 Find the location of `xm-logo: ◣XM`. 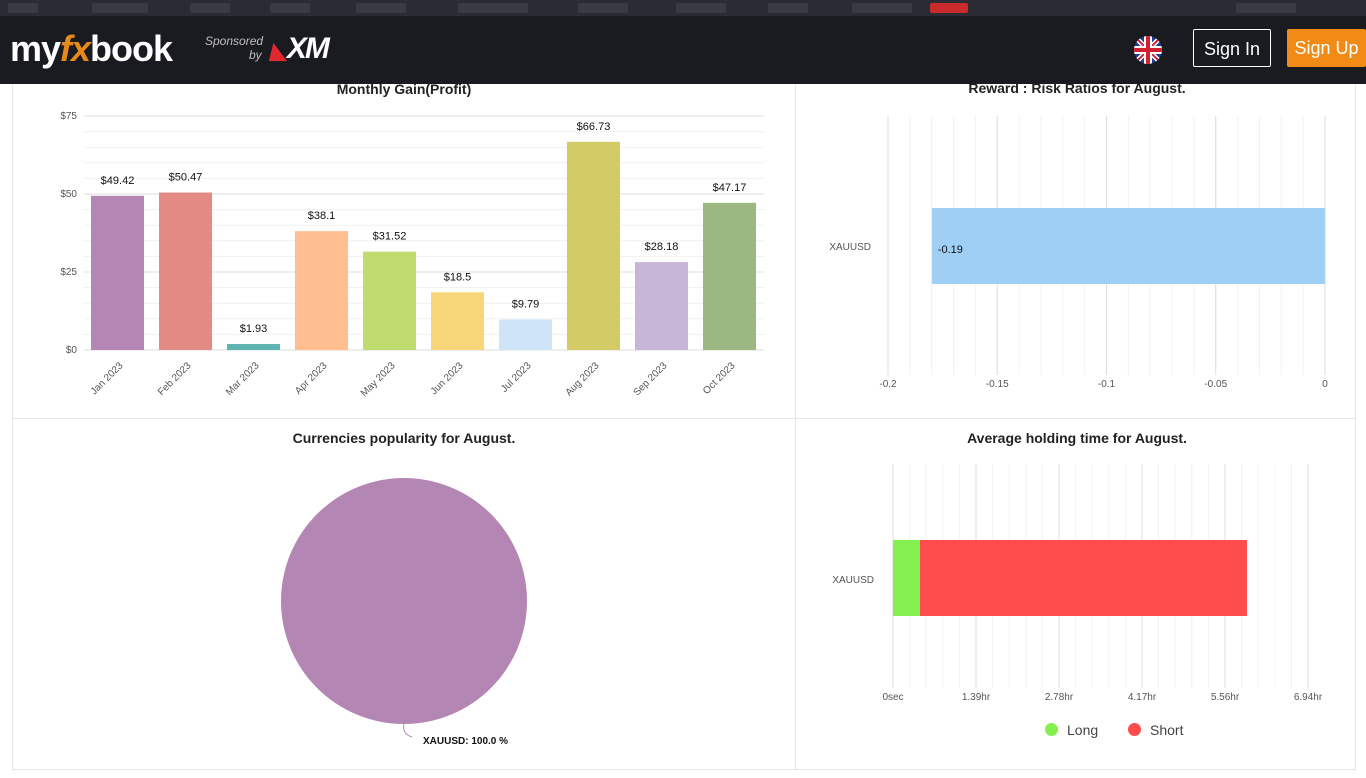

xm-logo: ◣XM is located at coordinates (300, 48).